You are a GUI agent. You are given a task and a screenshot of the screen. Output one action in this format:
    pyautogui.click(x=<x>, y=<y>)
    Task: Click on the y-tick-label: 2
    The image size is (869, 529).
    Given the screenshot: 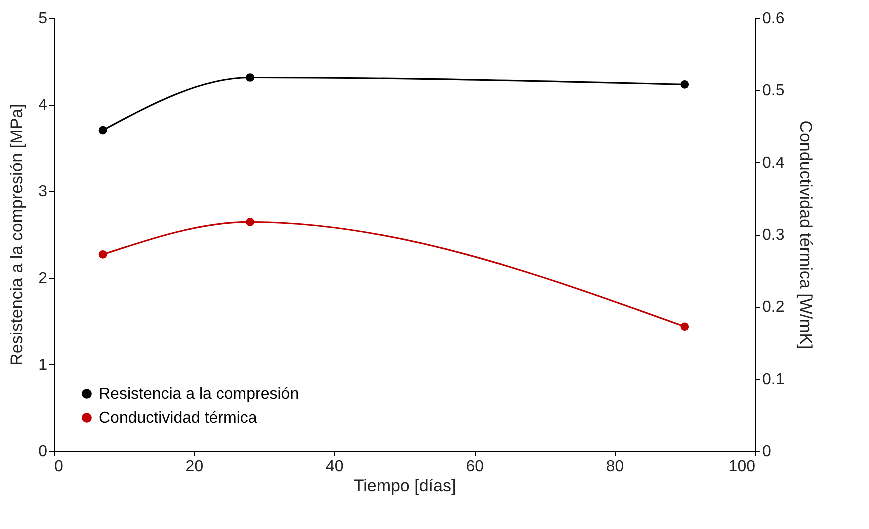 What is the action you would take?
    pyautogui.click(x=43, y=279)
    